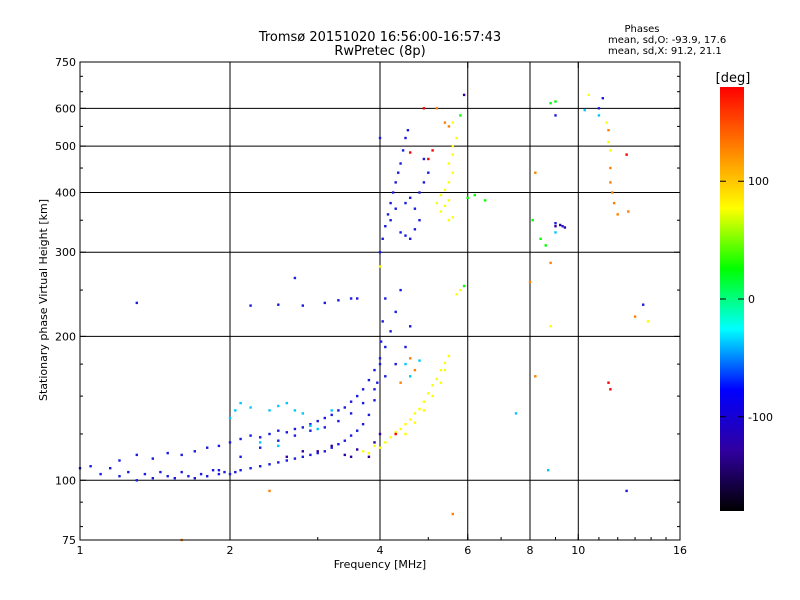 This screenshot has height=600, width=800. What do you see at coordinates (530, 550) in the screenshot?
I see `x-tick-label: 8` at bounding box center [530, 550].